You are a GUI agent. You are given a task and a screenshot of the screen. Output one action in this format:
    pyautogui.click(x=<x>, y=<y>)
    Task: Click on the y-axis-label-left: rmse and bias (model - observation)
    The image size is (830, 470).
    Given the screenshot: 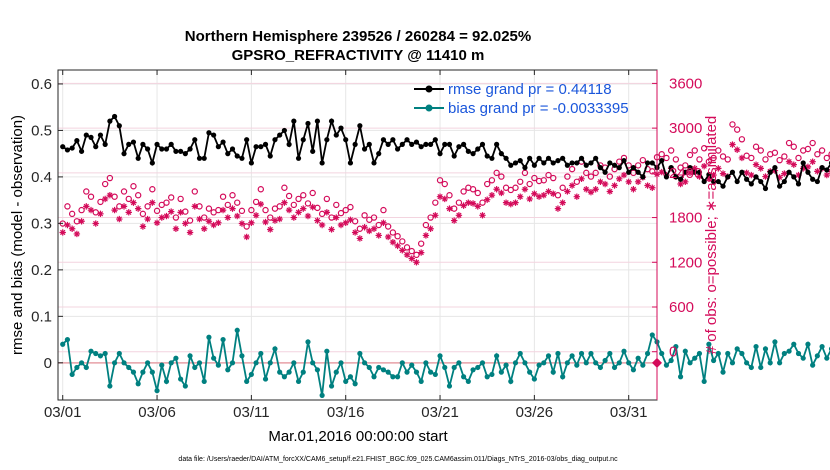 What is the action you would take?
    pyautogui.click(x=17, y=235)
    